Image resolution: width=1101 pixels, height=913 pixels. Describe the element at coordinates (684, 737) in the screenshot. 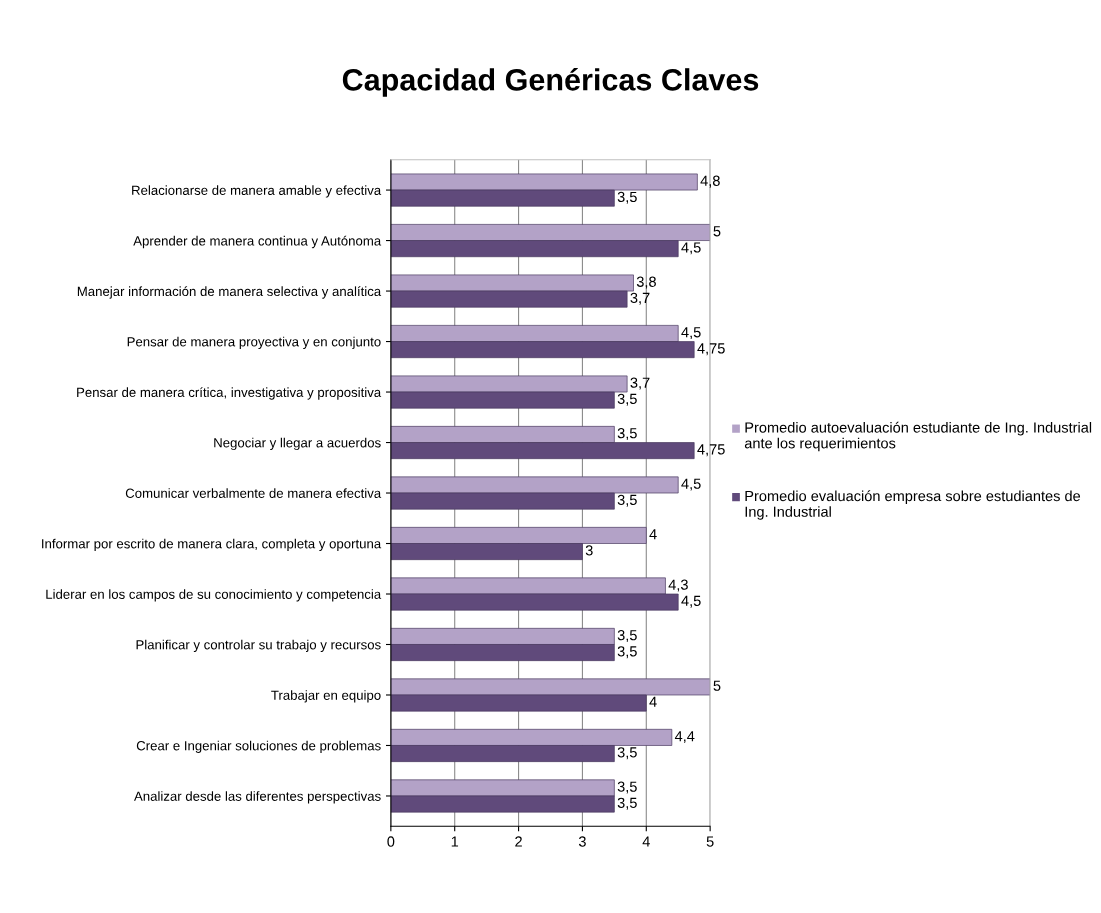

I see `data-label: 4,4` at that location.